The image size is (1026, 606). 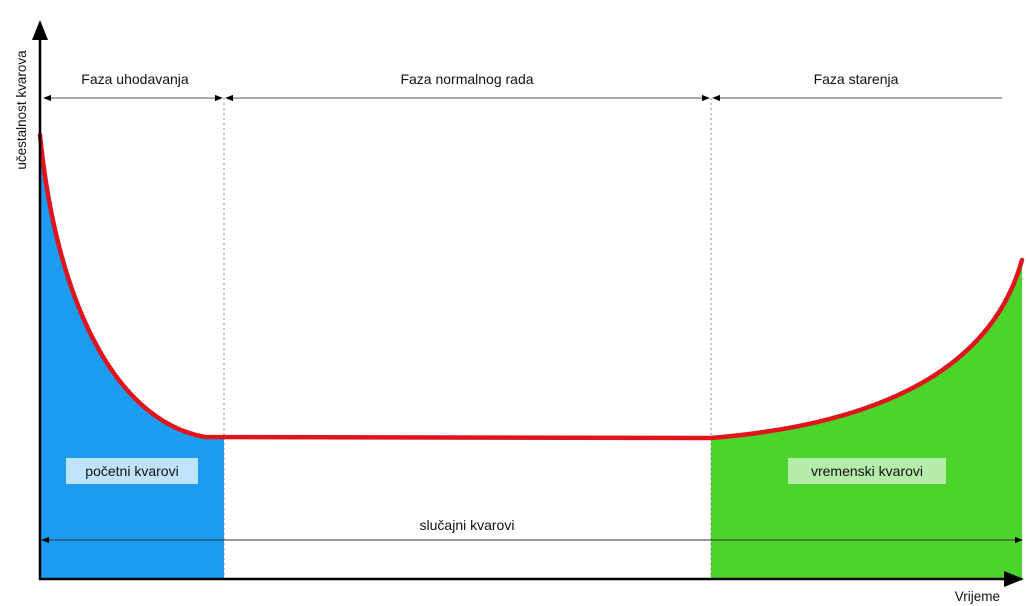 I want to click on phase-label-uhodavanja: Faza uhodavanja, so click(x=135, y=79).